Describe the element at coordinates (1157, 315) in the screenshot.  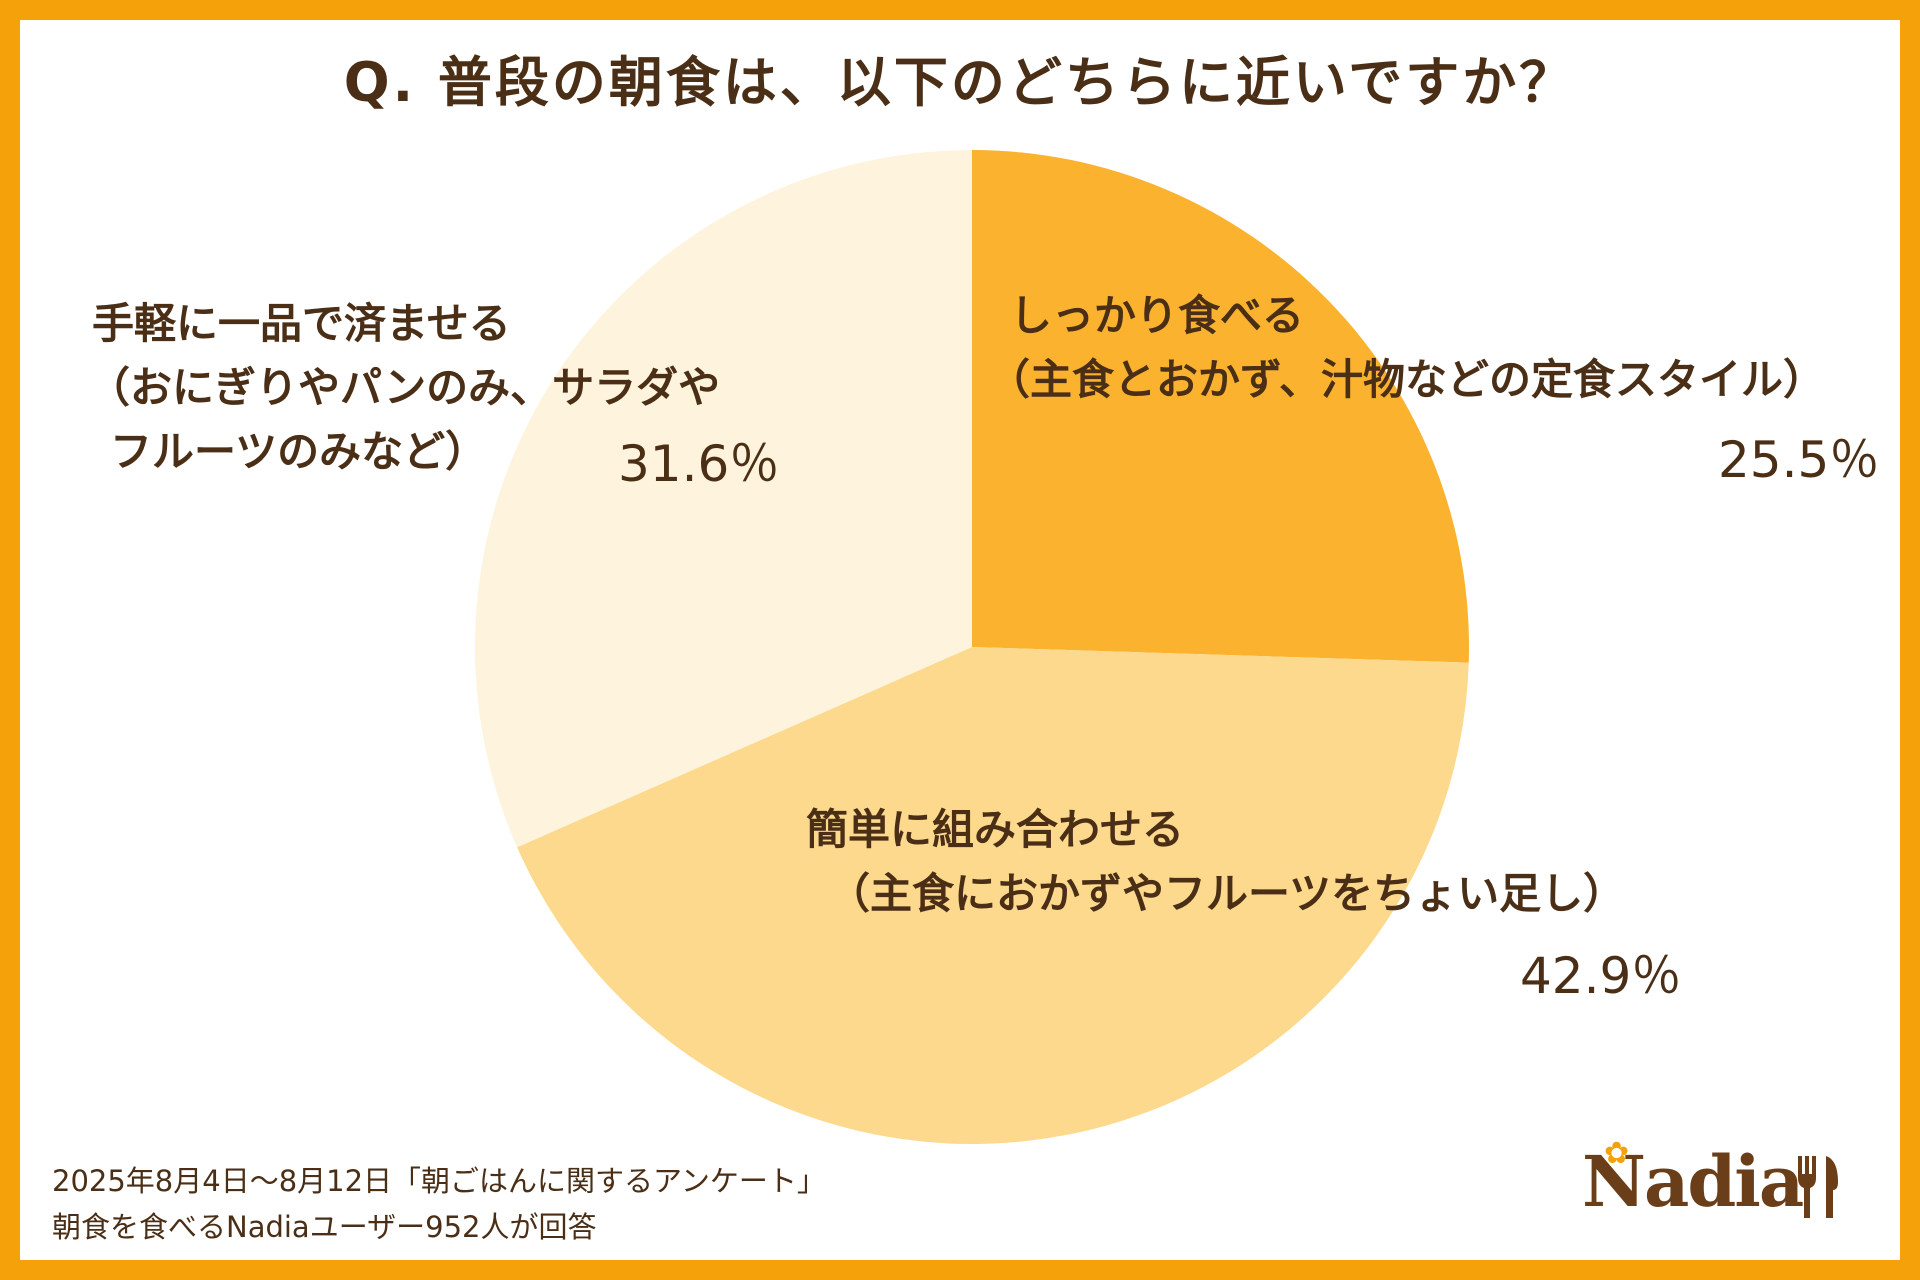
I see `slice-label-line: しっかり食べる` at that location.